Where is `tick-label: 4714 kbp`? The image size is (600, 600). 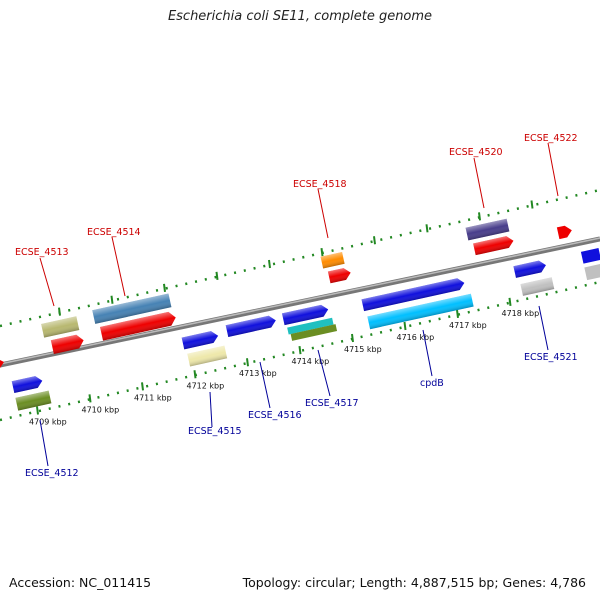 tick-label: 4714 kbp is located at coordinates (311, 361).